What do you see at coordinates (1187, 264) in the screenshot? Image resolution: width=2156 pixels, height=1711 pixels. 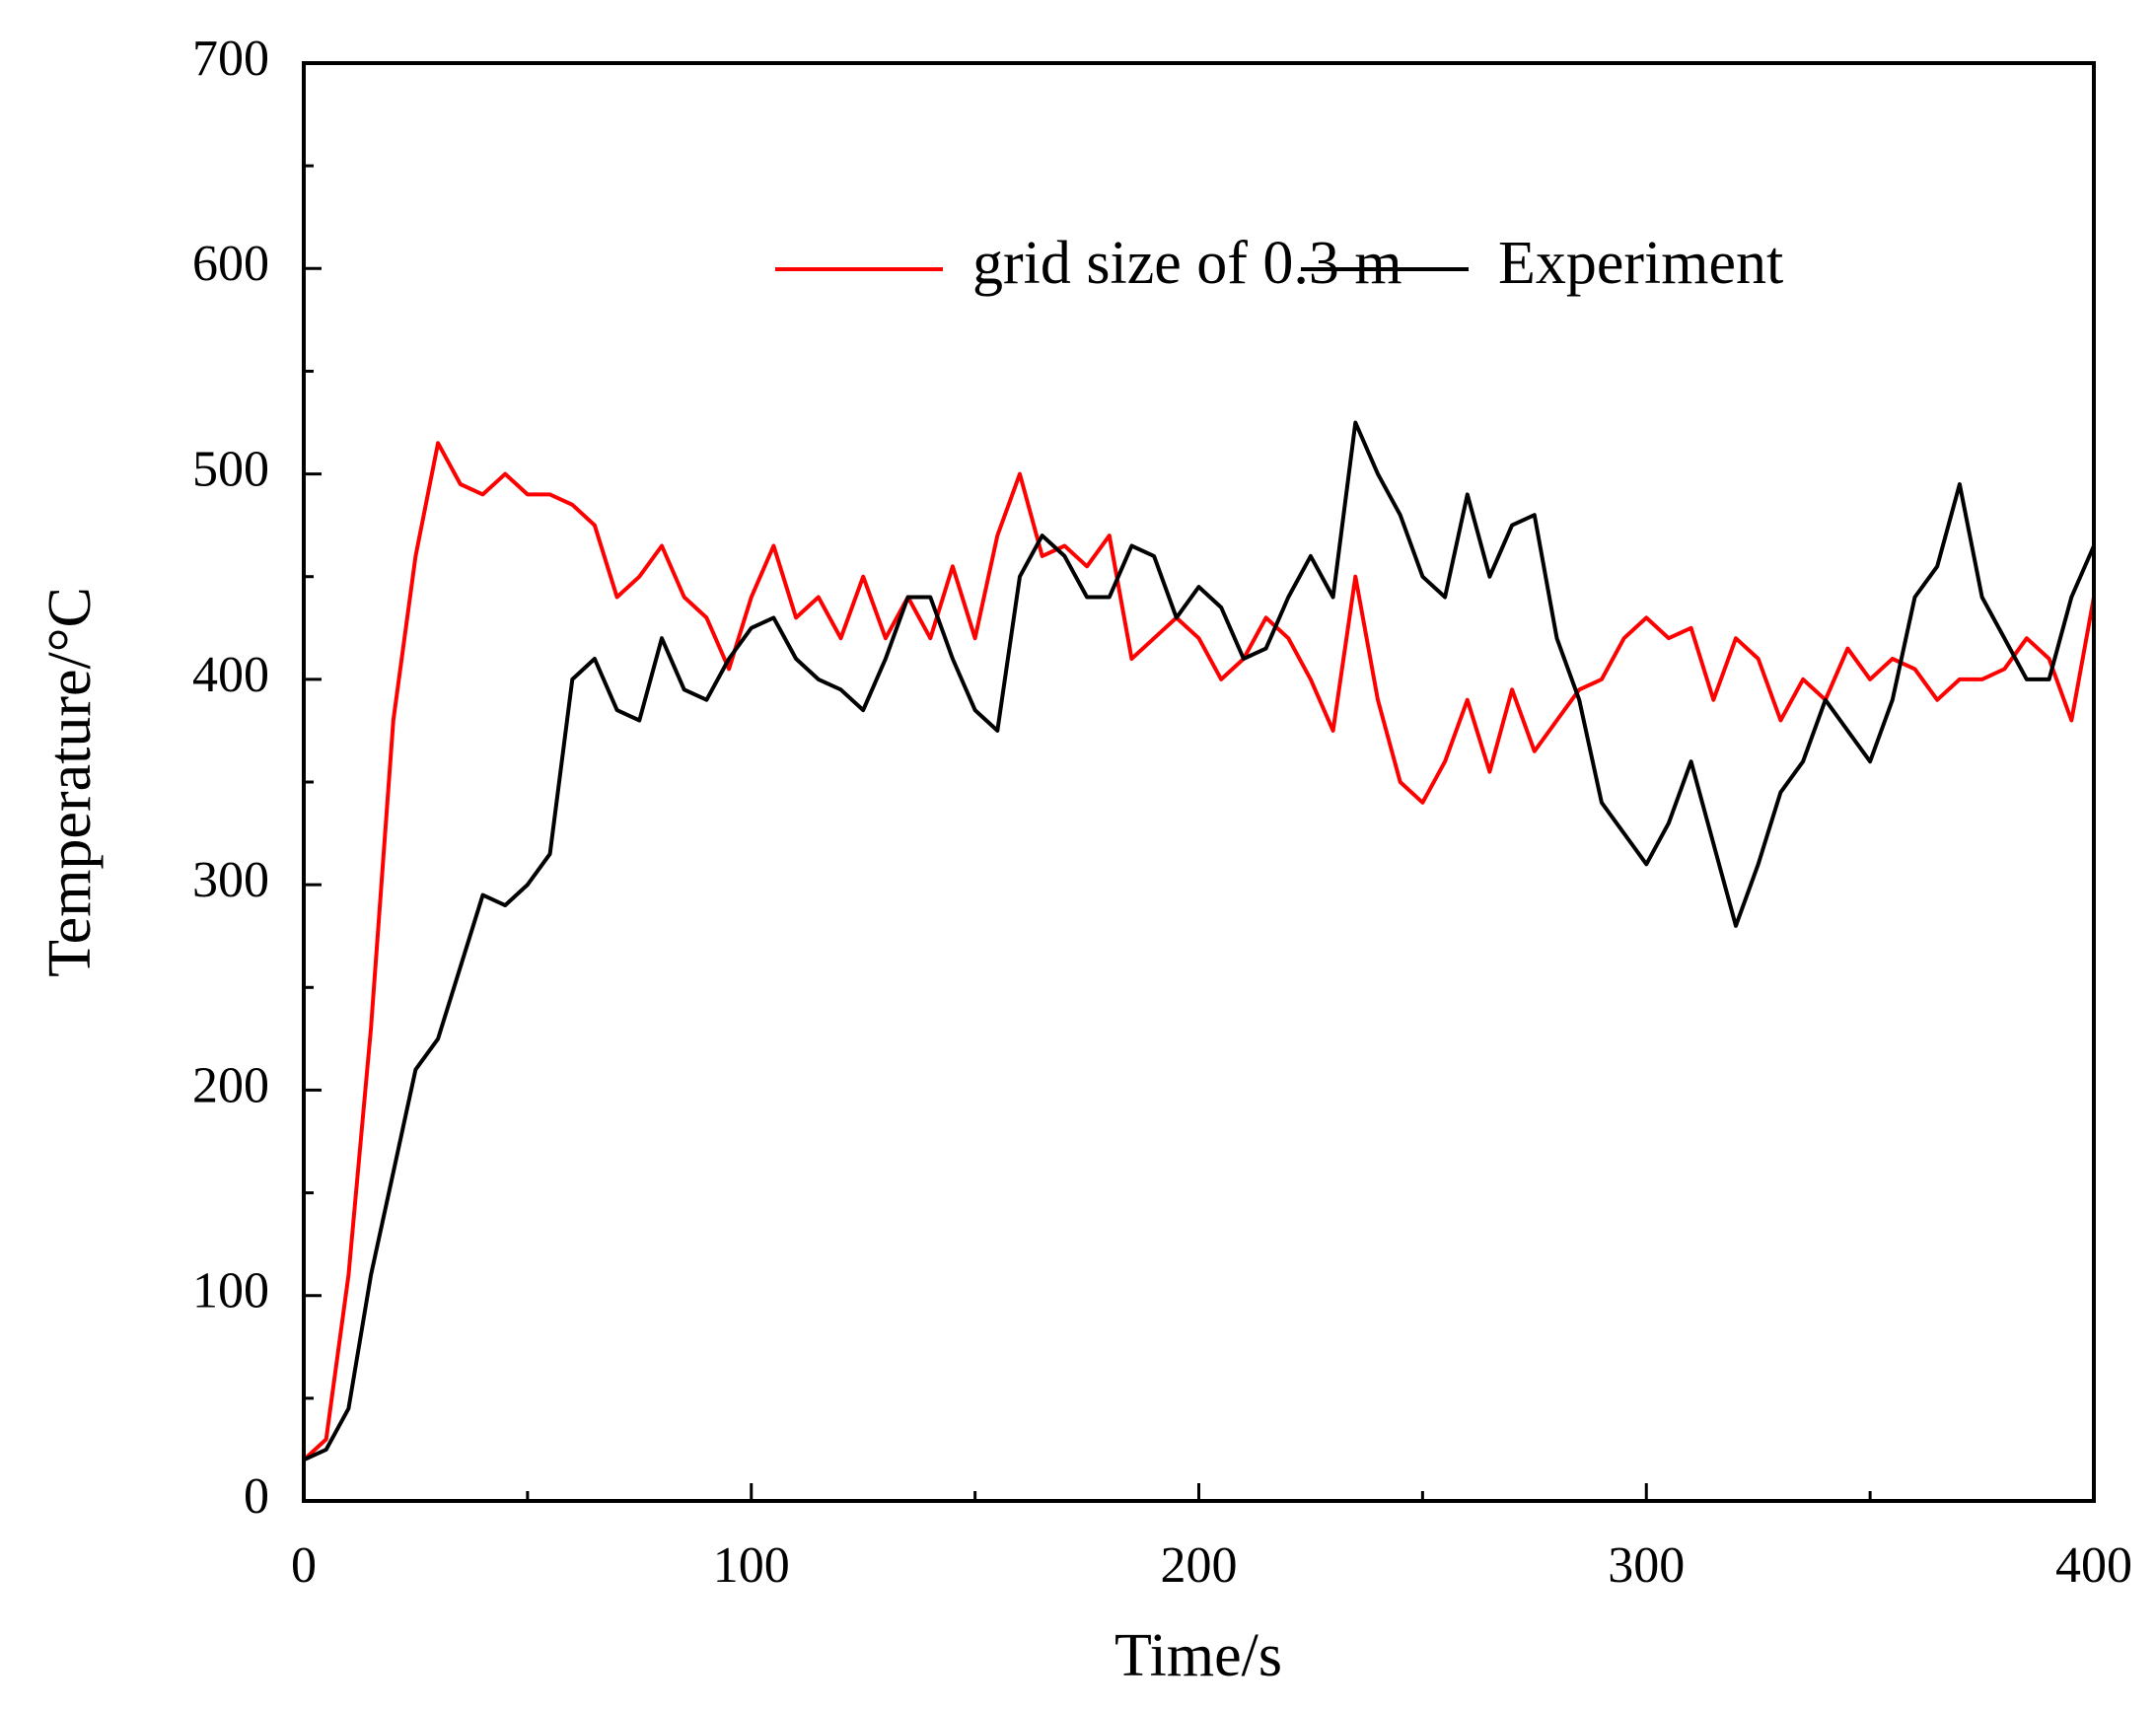 I see `legend-label: grid size of 0.3 m` at bounding box center [1187, 264].